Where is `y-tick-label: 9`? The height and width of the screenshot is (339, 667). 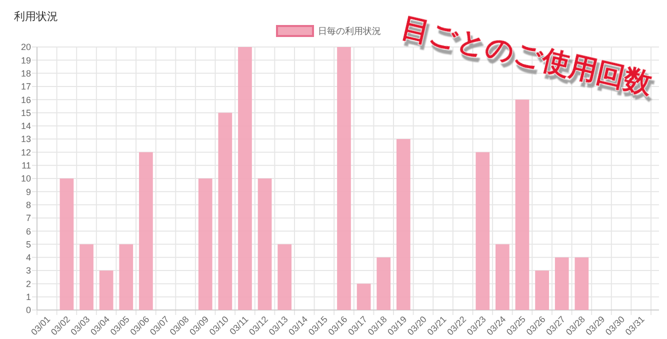
y-tick-label: 9 is located at coordinates (28, 191).